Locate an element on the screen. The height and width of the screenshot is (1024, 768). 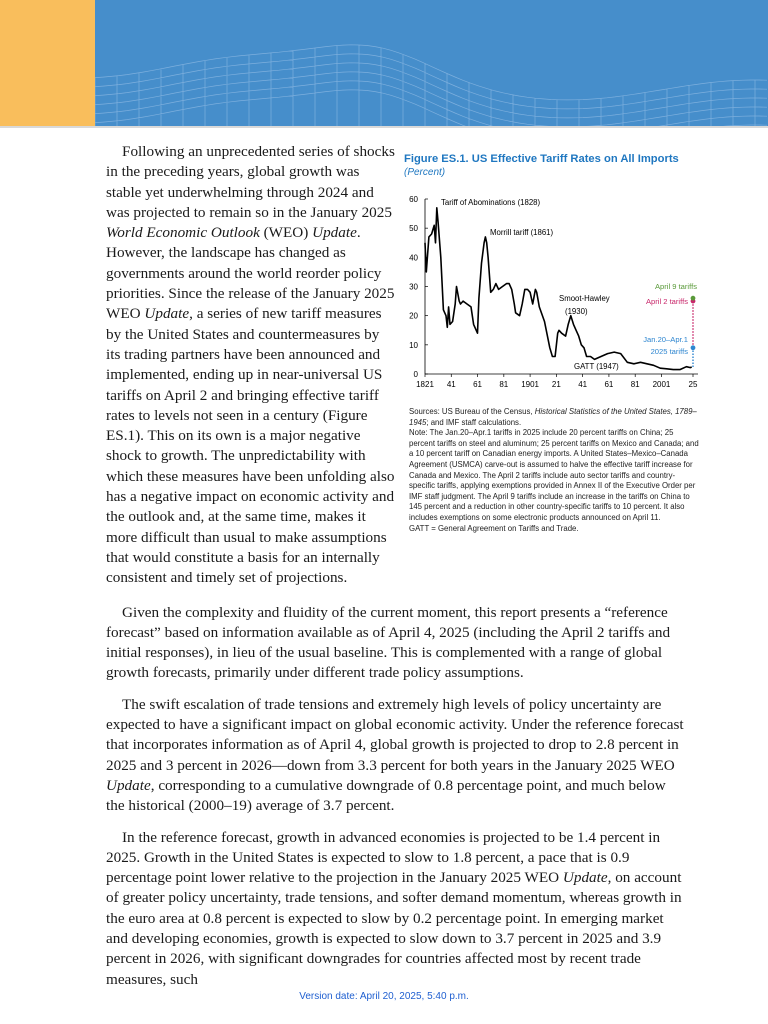
italic-title-text: World Economic Outlook is located at coordinates (183, 233).